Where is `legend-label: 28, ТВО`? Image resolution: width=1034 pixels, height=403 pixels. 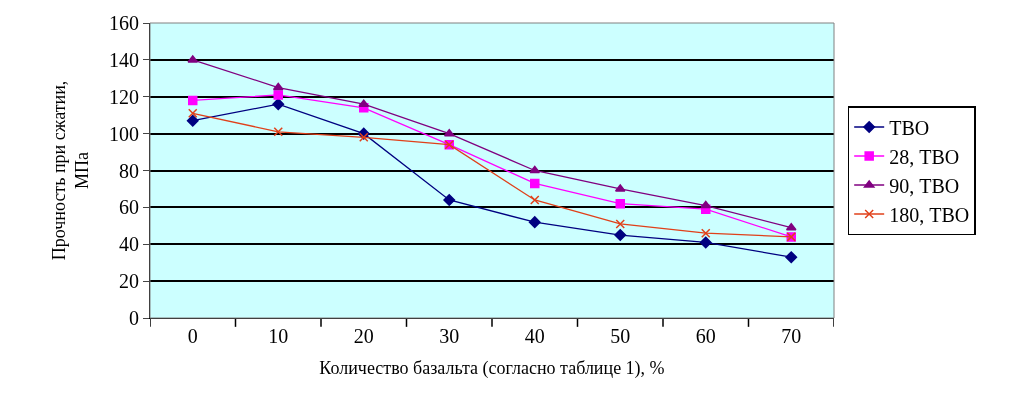 legend-label: 28, ТВО is located at coordinates (924, 156).